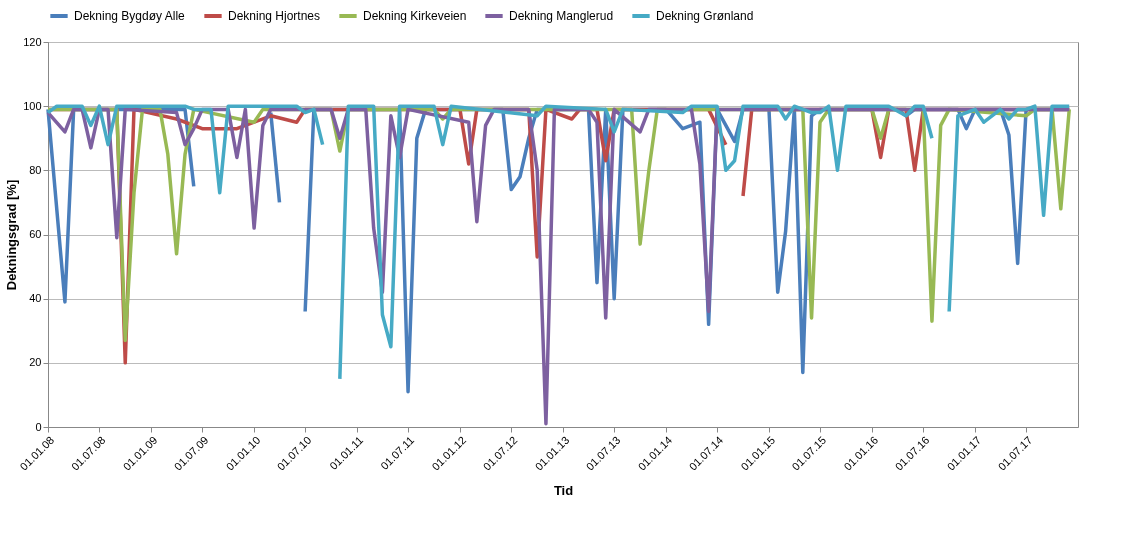 The height and width of the screenshot is (537, 1127). What do you see at coordinates (415, 16) in the screenshot?
I see `legend-label: Dekning Kirkeveien` at bounding box center [415, 16].